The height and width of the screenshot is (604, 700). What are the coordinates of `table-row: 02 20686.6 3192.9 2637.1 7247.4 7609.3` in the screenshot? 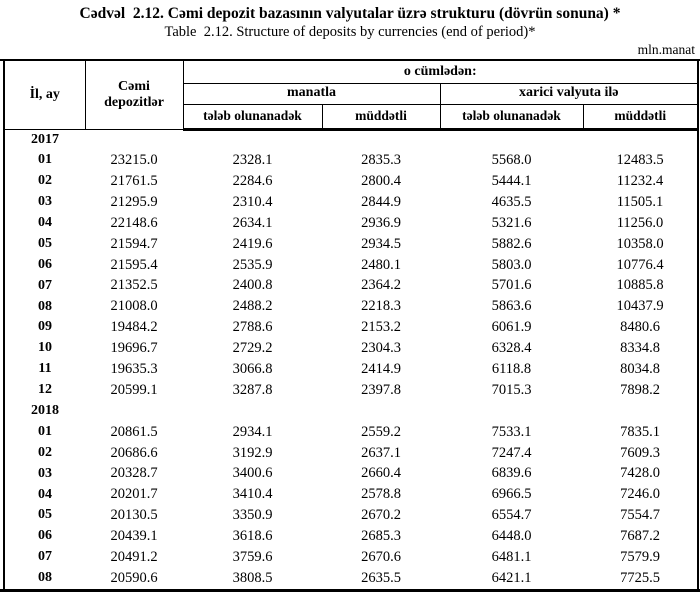 It's located at (351, 452).